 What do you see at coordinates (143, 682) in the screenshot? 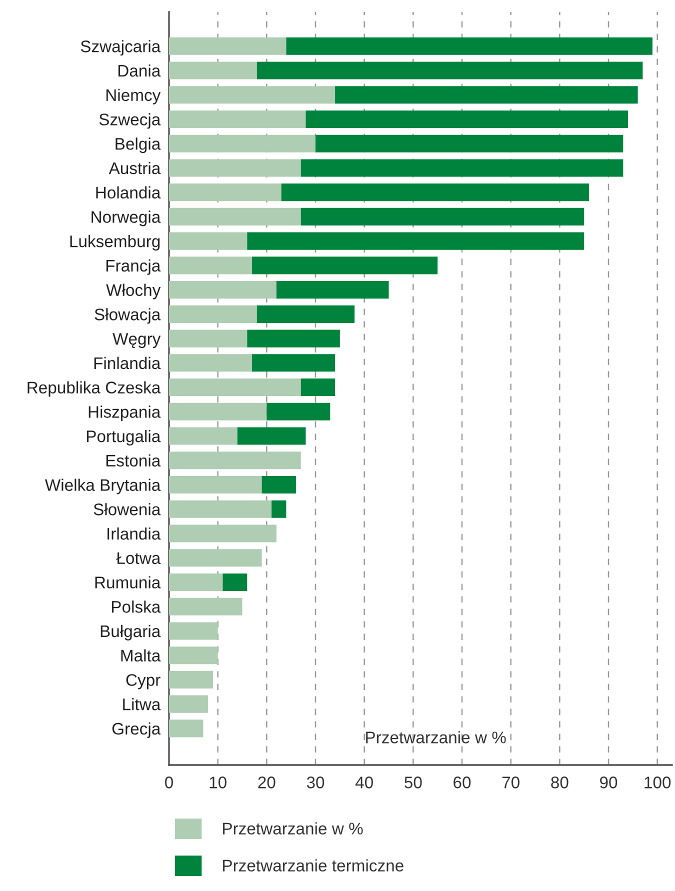
I see `y-tick-label: Cypr` at bounding box center [143, 682].